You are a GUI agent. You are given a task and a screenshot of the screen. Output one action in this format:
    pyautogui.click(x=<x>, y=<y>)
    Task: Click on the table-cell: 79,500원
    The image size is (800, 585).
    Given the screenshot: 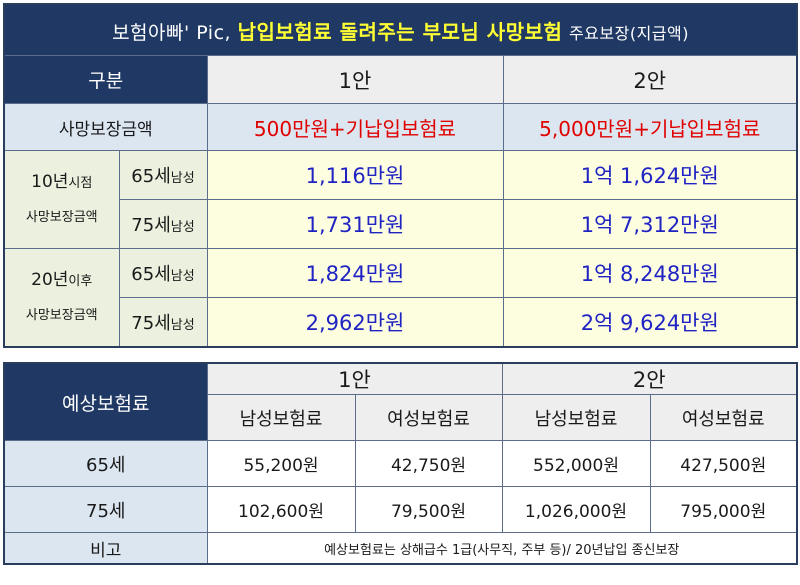 What is the action you would take?
    pyautogui.click(x=428, y=509)
    